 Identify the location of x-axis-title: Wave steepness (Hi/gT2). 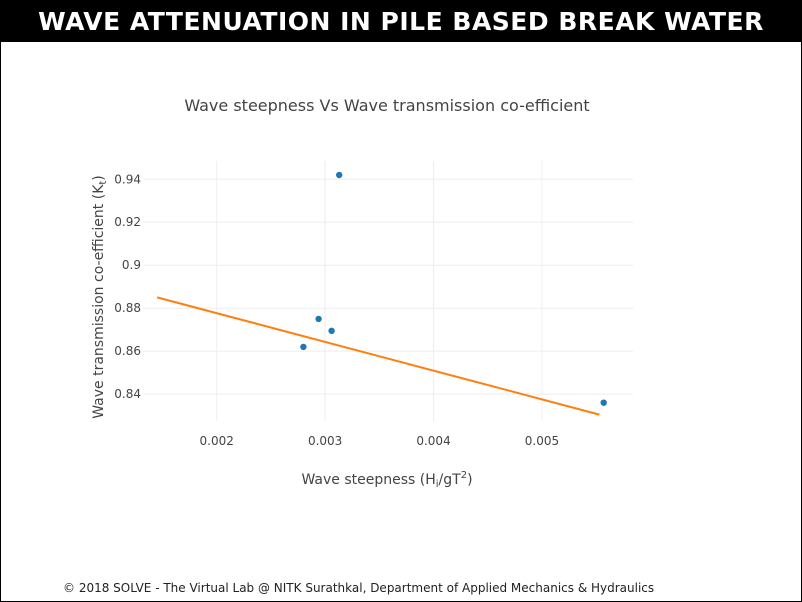
(386, 480).